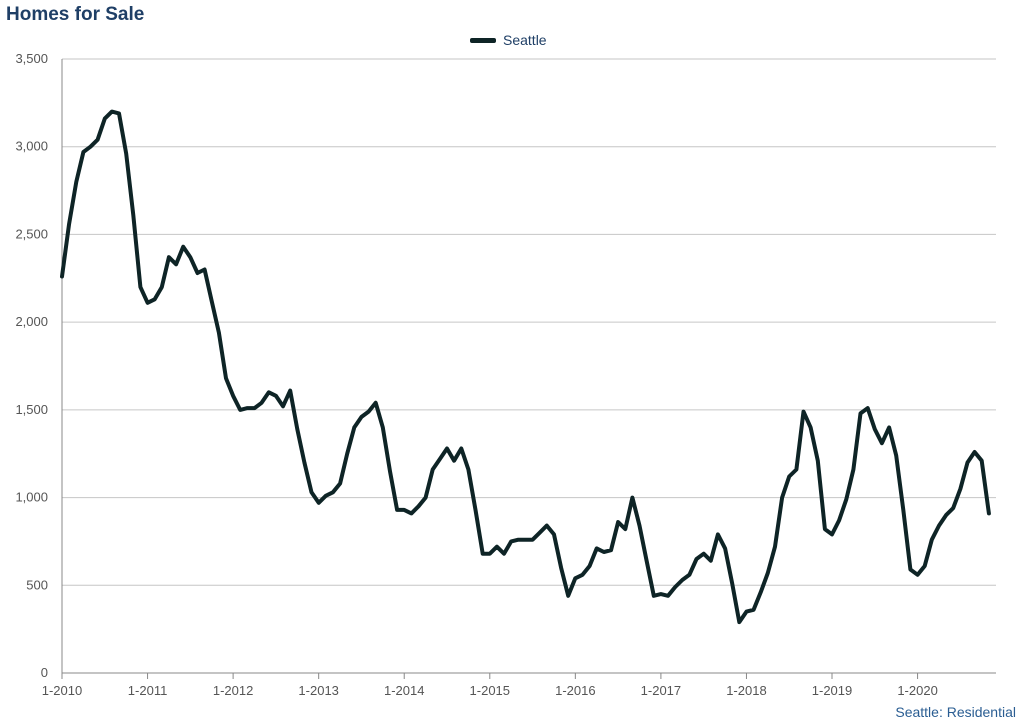 The height and width of the screenshot is (726, 1024). I want to click on x-tick-label: 1-2013, so click(318, 690).